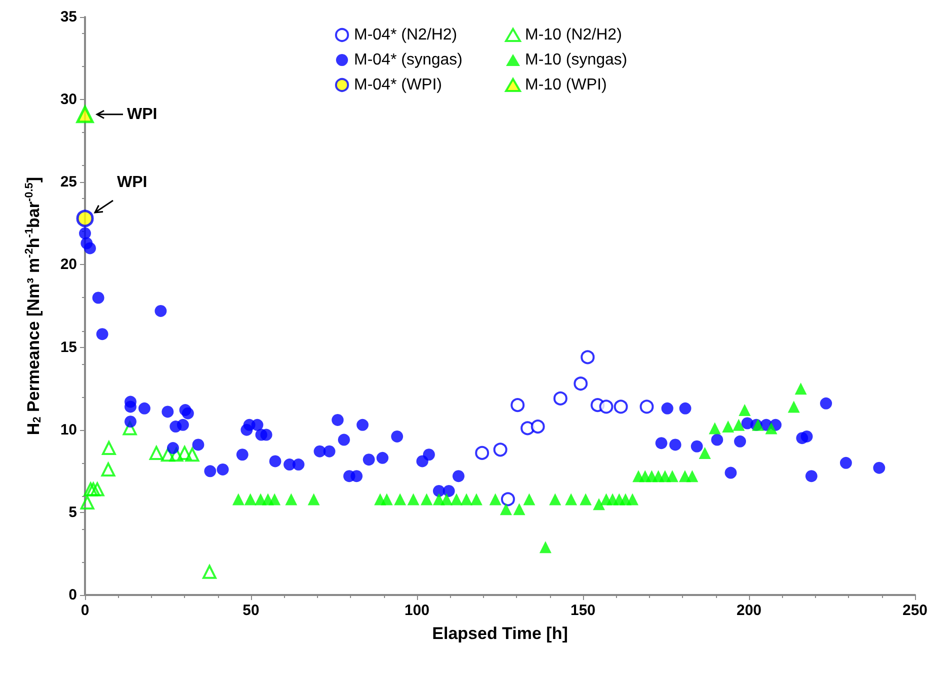  What do you see at coordinates (500, 633) in the screenshot?
I see `x-axis-title: Elapsed Time [h]` at bounding box center [500, 633].